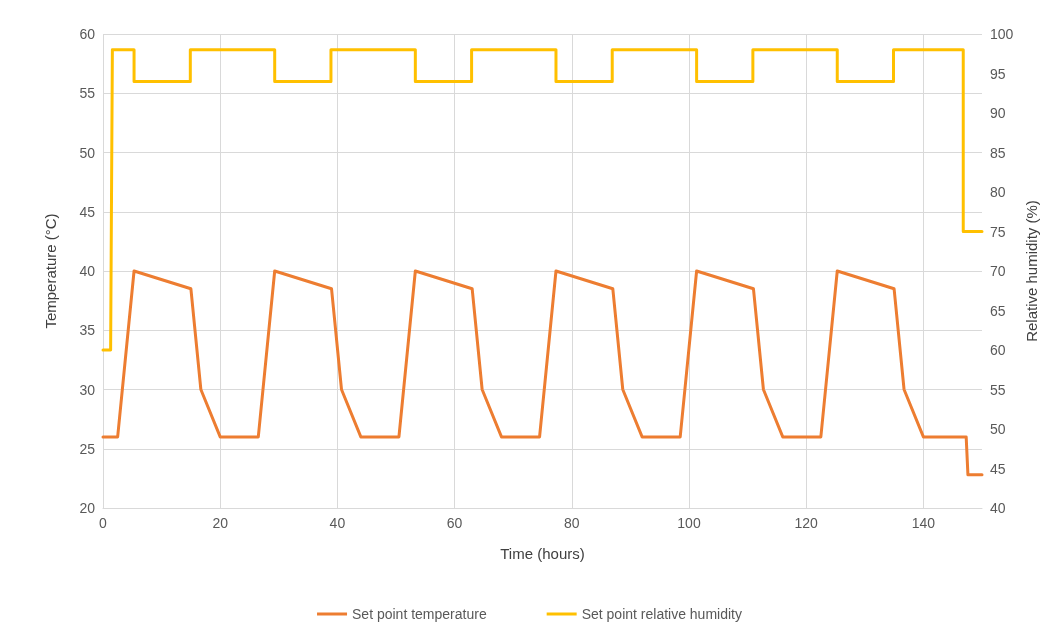 Image resolution: width=1059 pixels, height=636 pixels. What do you see at coordinates (998, 389) in the screenshot?
I see `y2-tick-label: 55` at bounding box center [998, 389].